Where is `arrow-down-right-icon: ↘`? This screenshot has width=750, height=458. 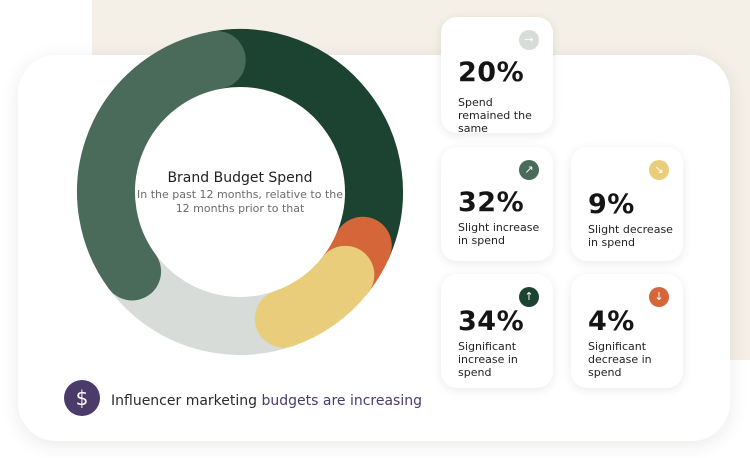
arrow-down-right-icon: ↘ is located at coordinates (659, 170).